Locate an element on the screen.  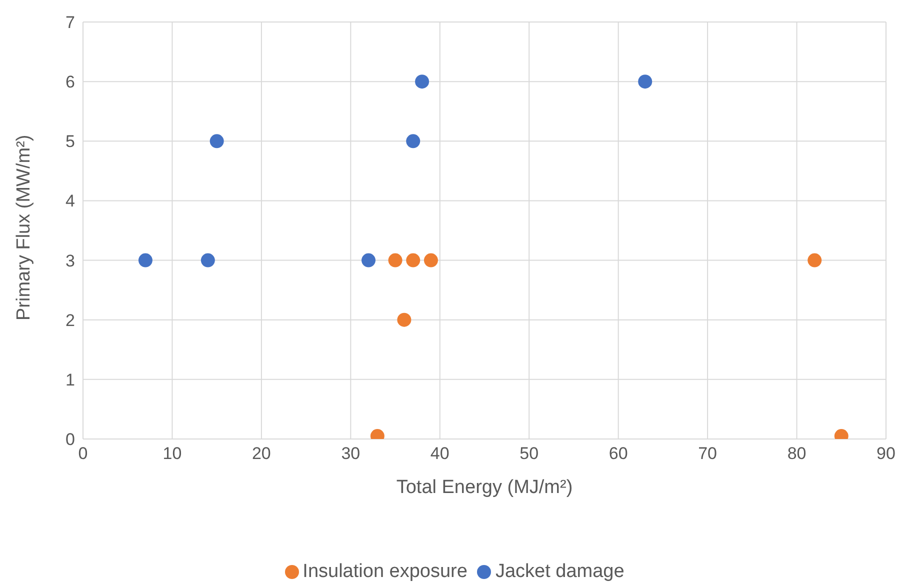
y-tick-label: 5 is located at coordinates (70, 142).